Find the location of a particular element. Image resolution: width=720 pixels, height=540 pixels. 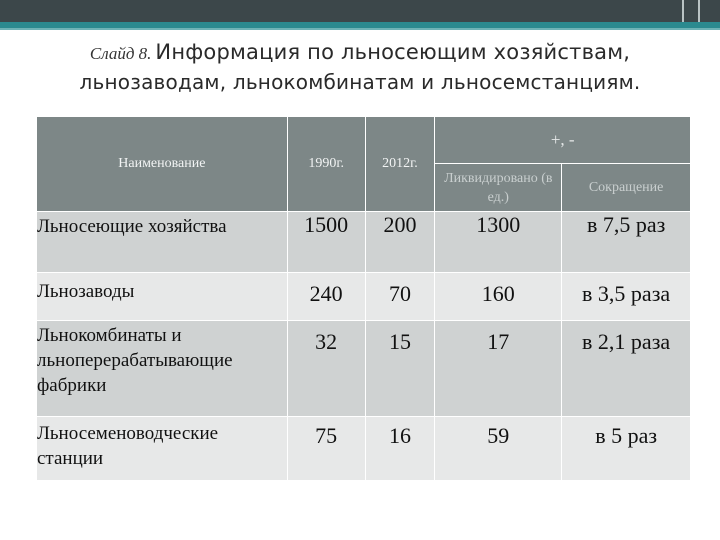

cell-liquidated: 59 is located at coordinates (498, 448).